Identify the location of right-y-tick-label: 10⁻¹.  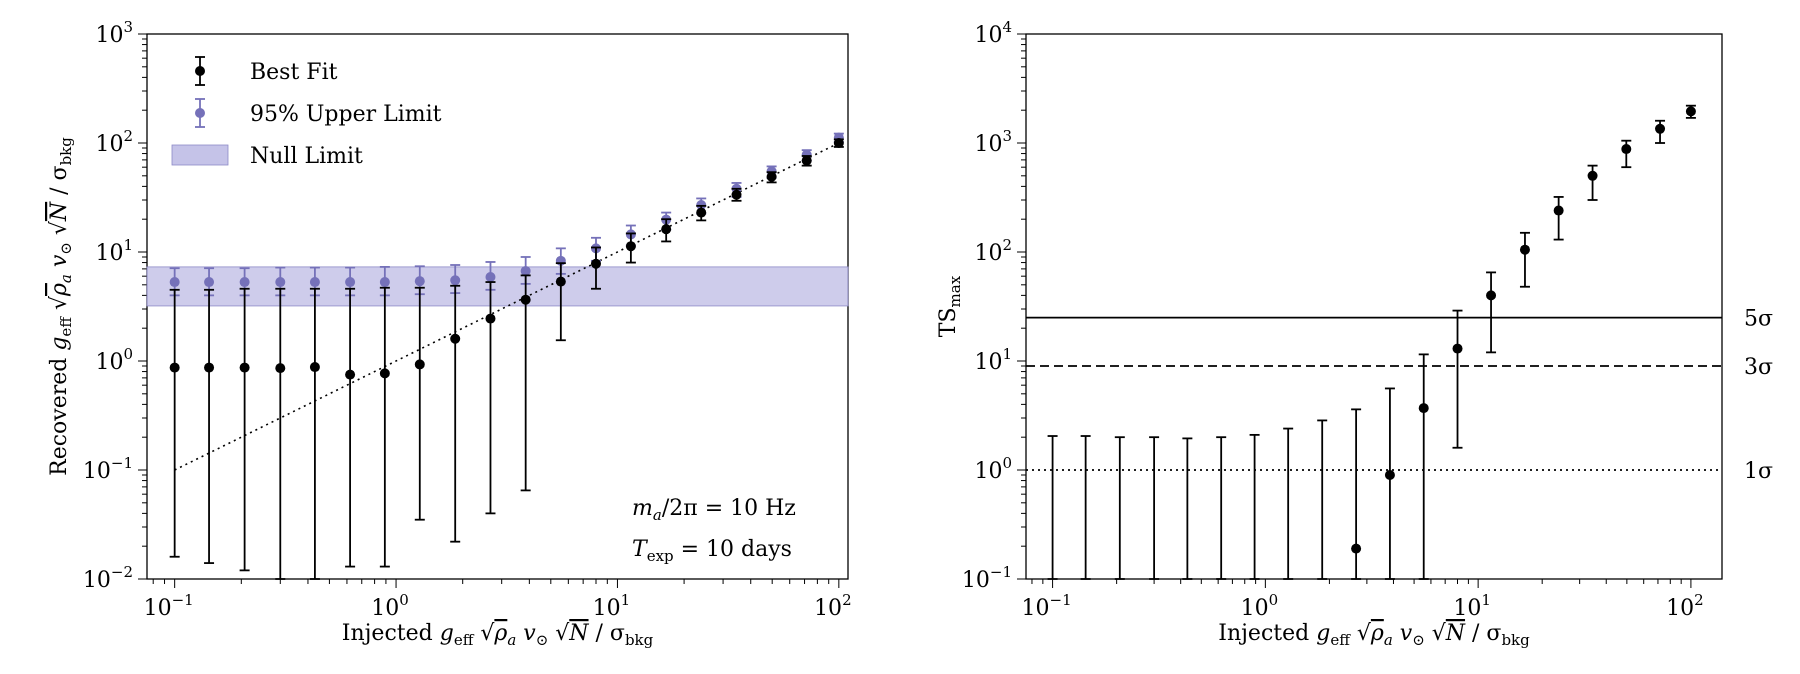
(987, 578).